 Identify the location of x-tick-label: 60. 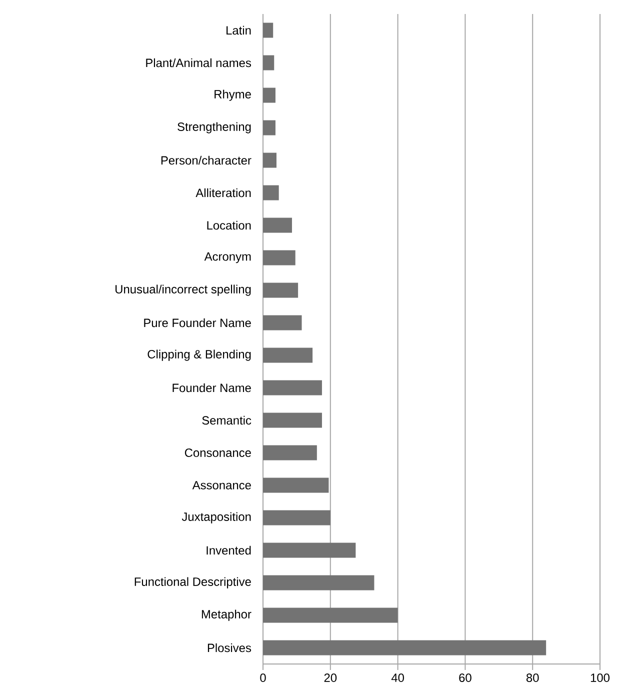
(465, 678).